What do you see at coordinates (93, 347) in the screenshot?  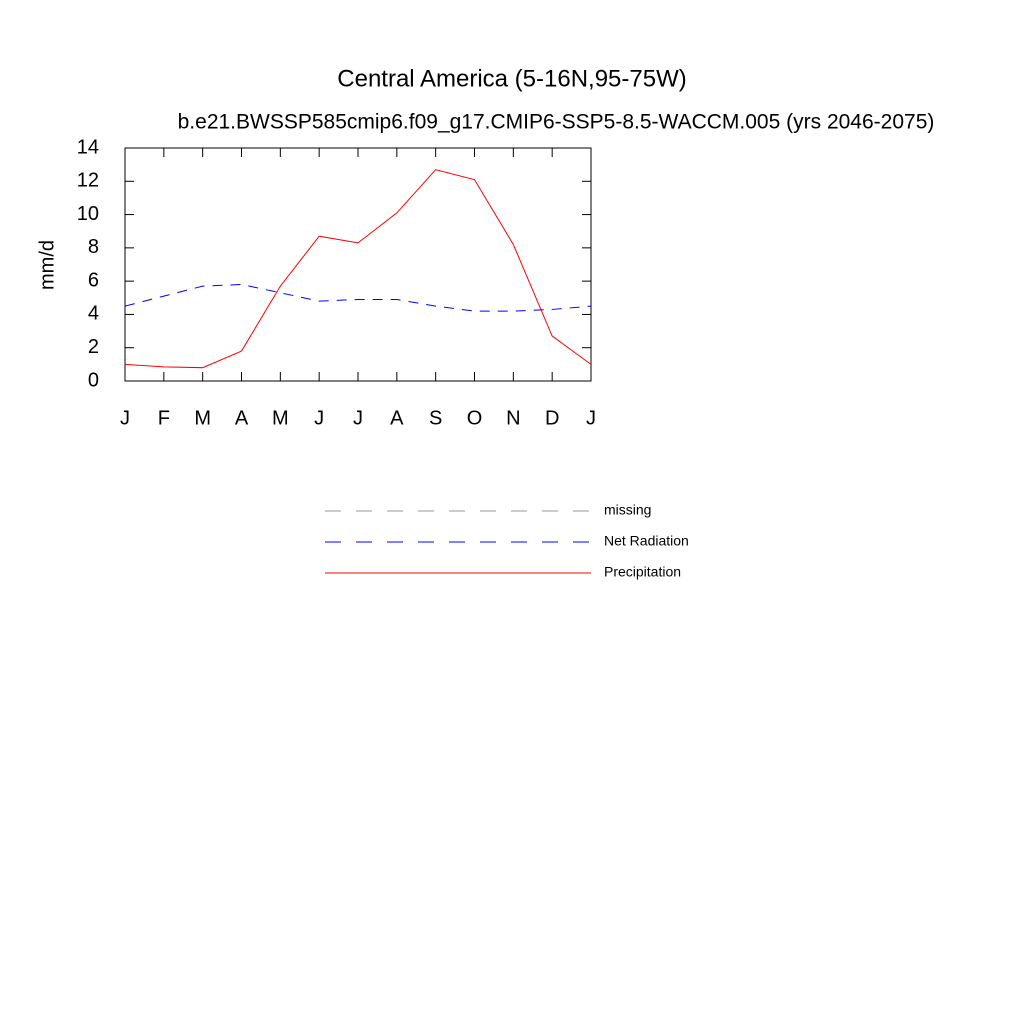 I see `y-tick-label: 2` at bounding box center [93, 347].